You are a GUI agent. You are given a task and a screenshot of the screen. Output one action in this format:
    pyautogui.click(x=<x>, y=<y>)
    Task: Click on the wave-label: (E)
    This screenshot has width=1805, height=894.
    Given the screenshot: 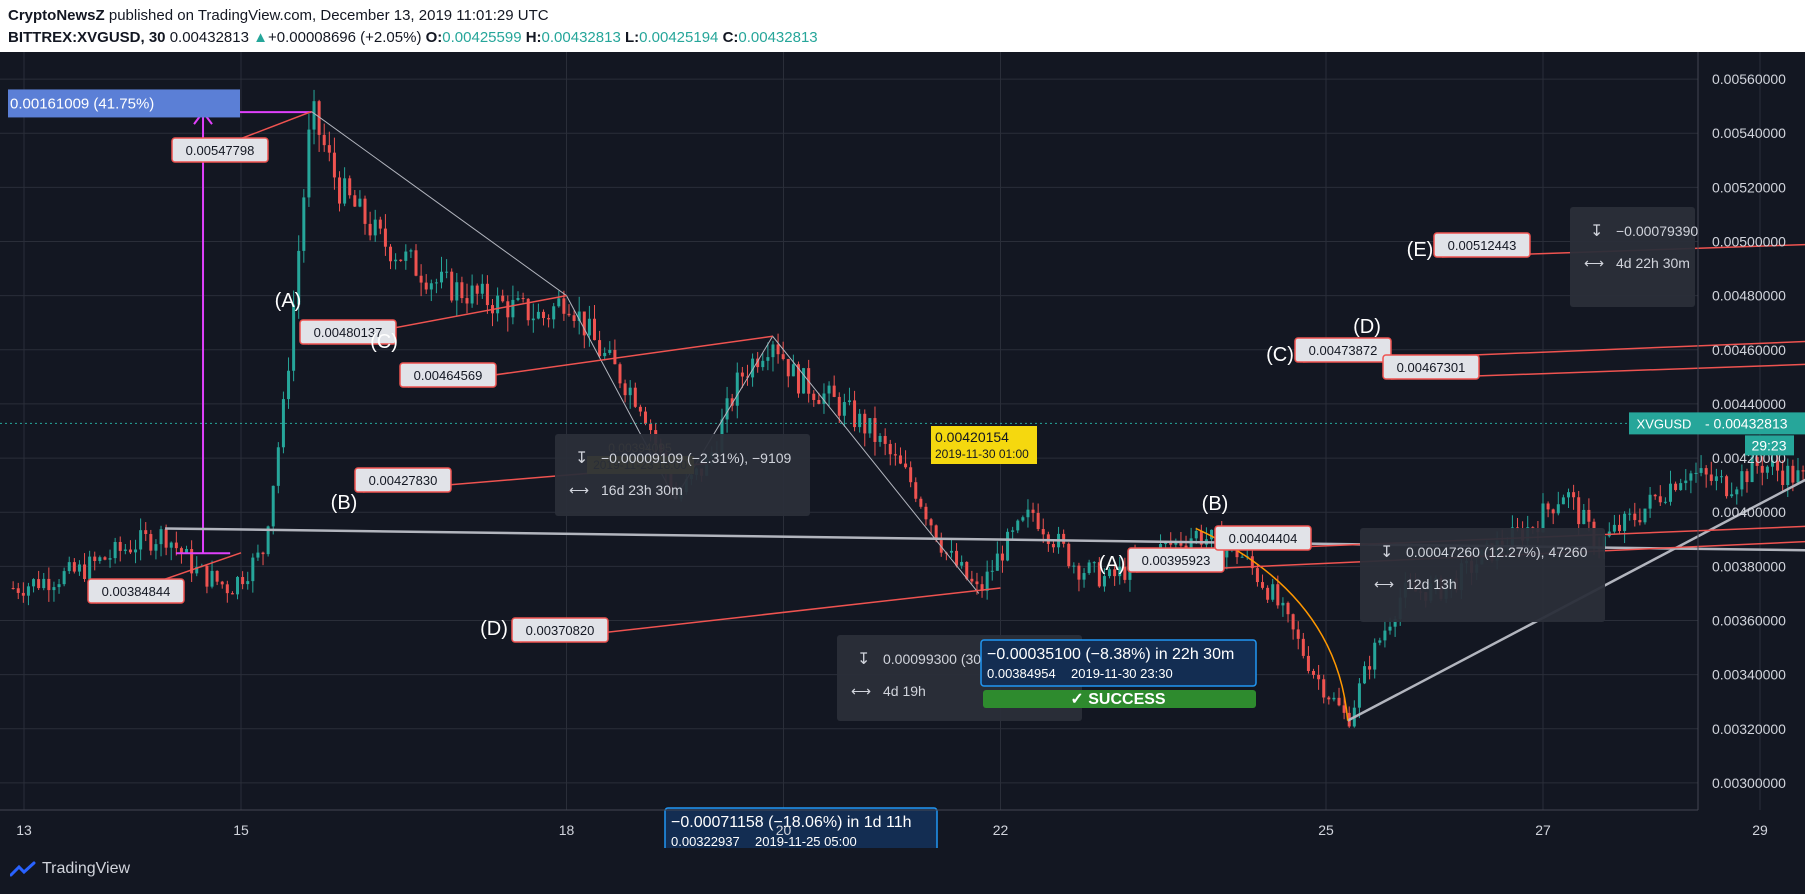 What is the action you would take?
    pyautogui.click(x=1420, y=250)
    